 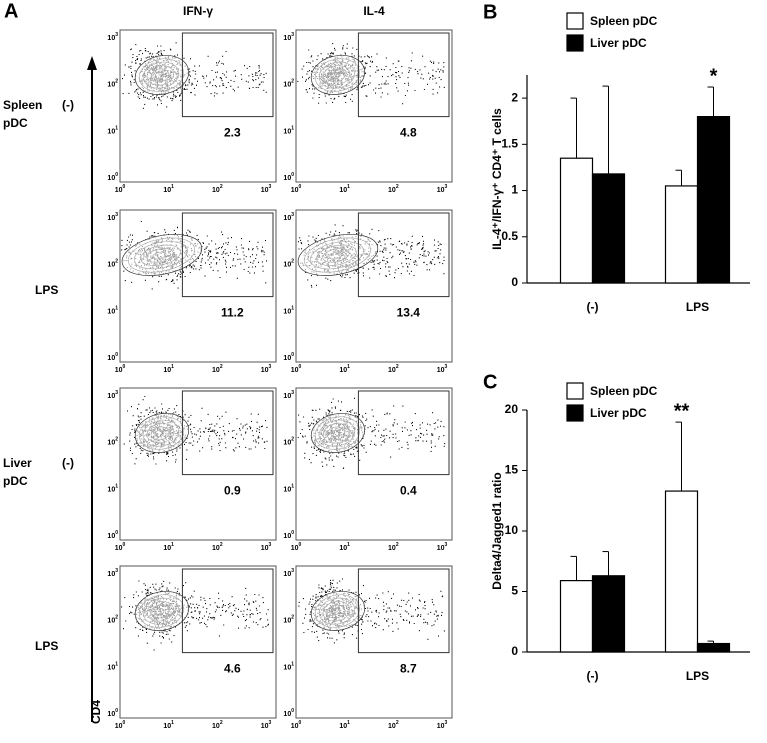 What do you see at coordinates (408, 133) in the screenshot?
I see `gate-percentage: 4.8` at bounding box center [408, 133].